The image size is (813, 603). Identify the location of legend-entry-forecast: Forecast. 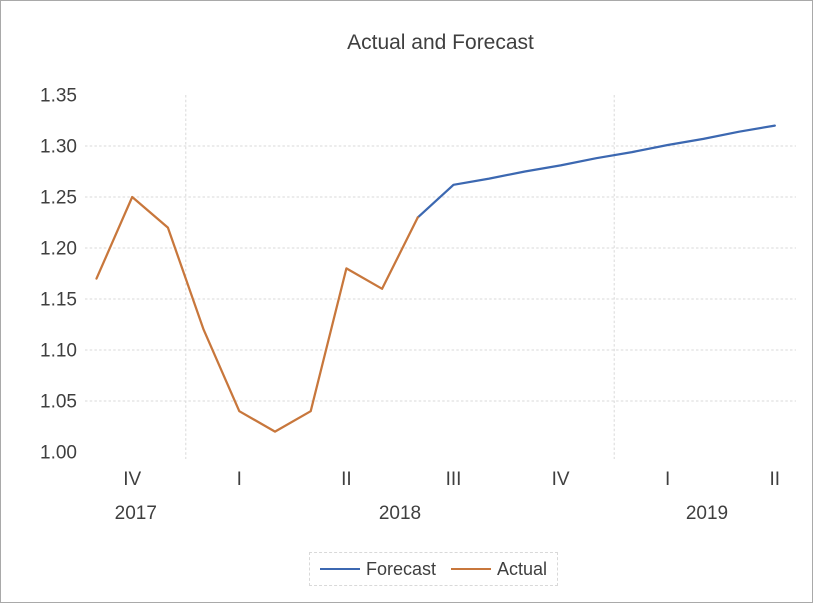
(377, 569).